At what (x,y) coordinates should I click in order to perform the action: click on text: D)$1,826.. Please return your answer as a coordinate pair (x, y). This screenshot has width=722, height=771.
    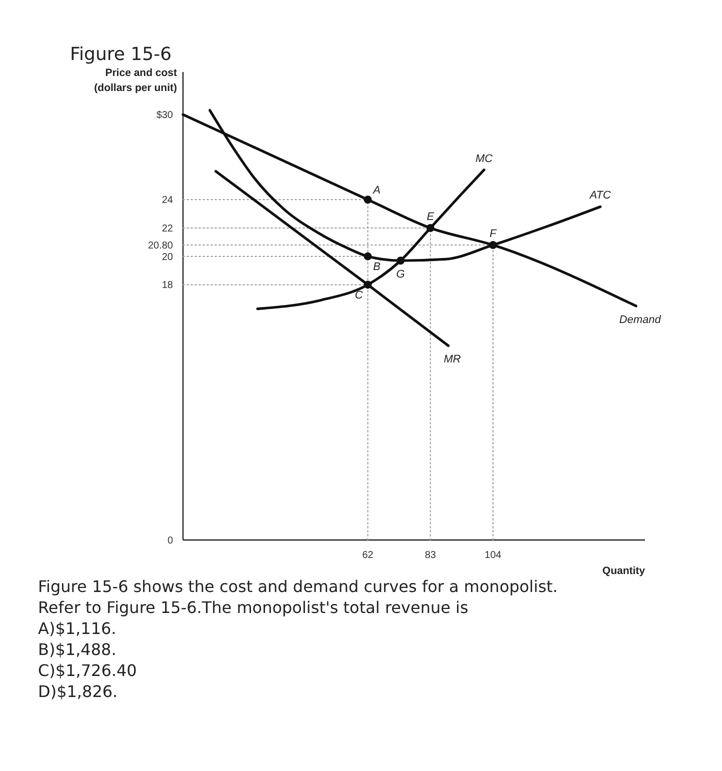
    Looking at the image, I should click on (78, 691).